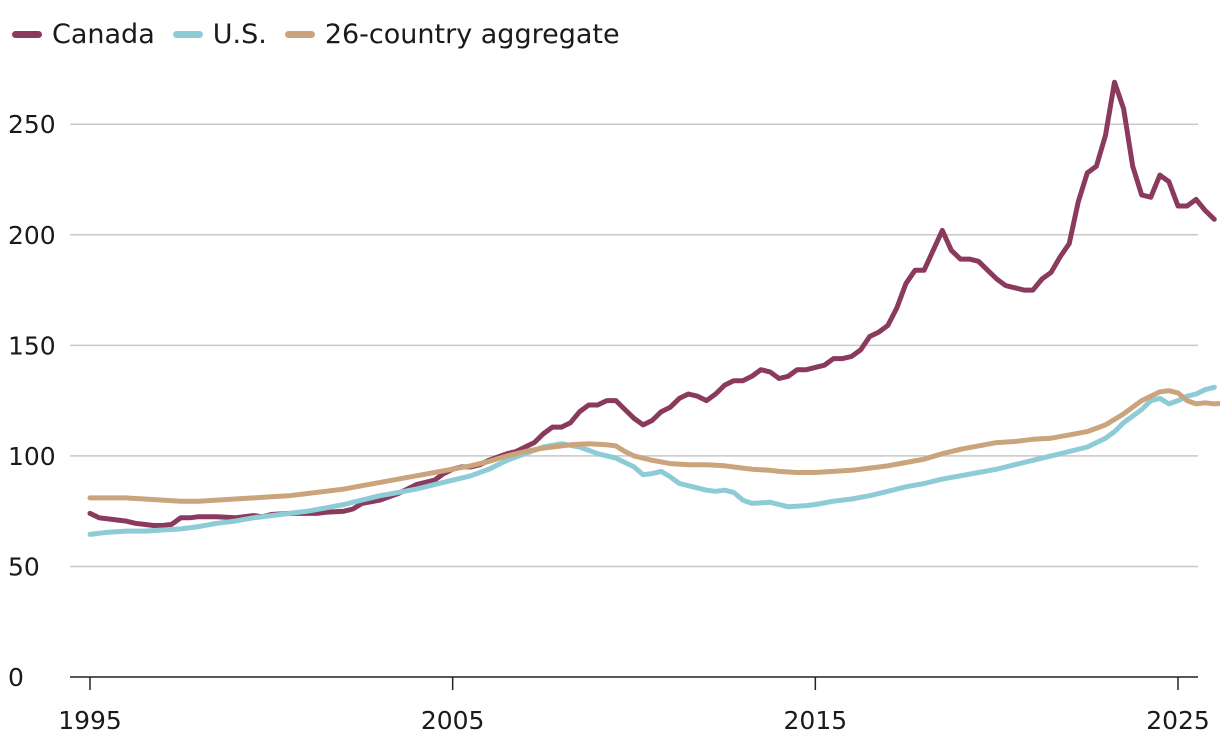  I want to click on x-tick-label: 2025, so click(1178, 720).